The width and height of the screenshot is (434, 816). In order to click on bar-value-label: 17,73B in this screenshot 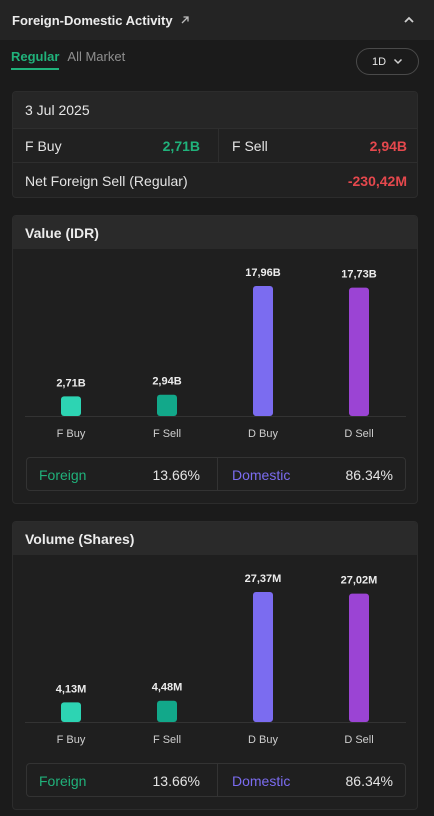, I will do `click(359, 275)`.